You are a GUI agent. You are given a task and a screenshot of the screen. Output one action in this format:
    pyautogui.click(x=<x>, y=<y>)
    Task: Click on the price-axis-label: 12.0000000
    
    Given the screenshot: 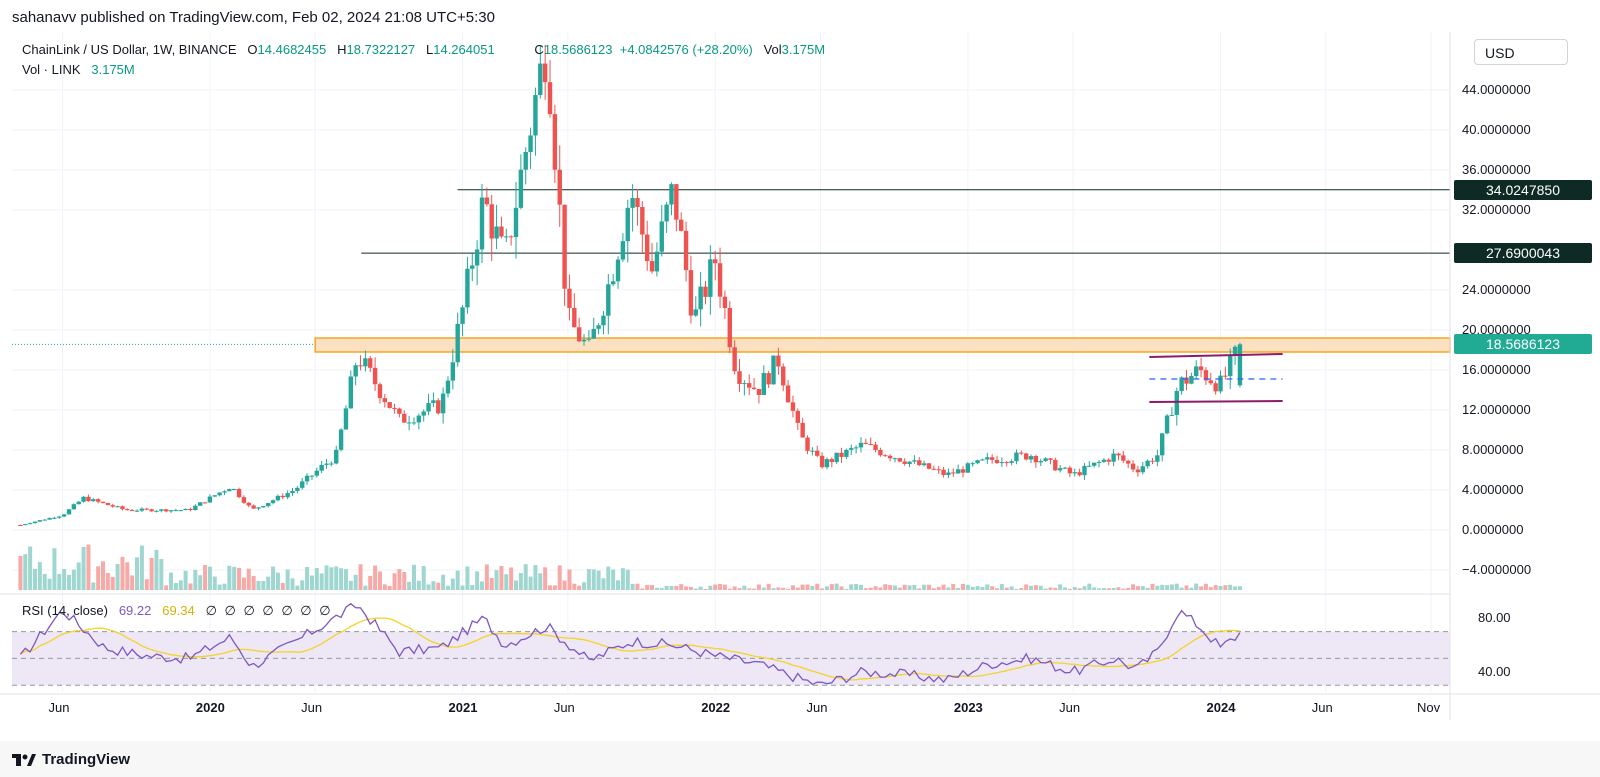 What is the action you would take?
    pyautogui.click(x=1496, y=409)
    